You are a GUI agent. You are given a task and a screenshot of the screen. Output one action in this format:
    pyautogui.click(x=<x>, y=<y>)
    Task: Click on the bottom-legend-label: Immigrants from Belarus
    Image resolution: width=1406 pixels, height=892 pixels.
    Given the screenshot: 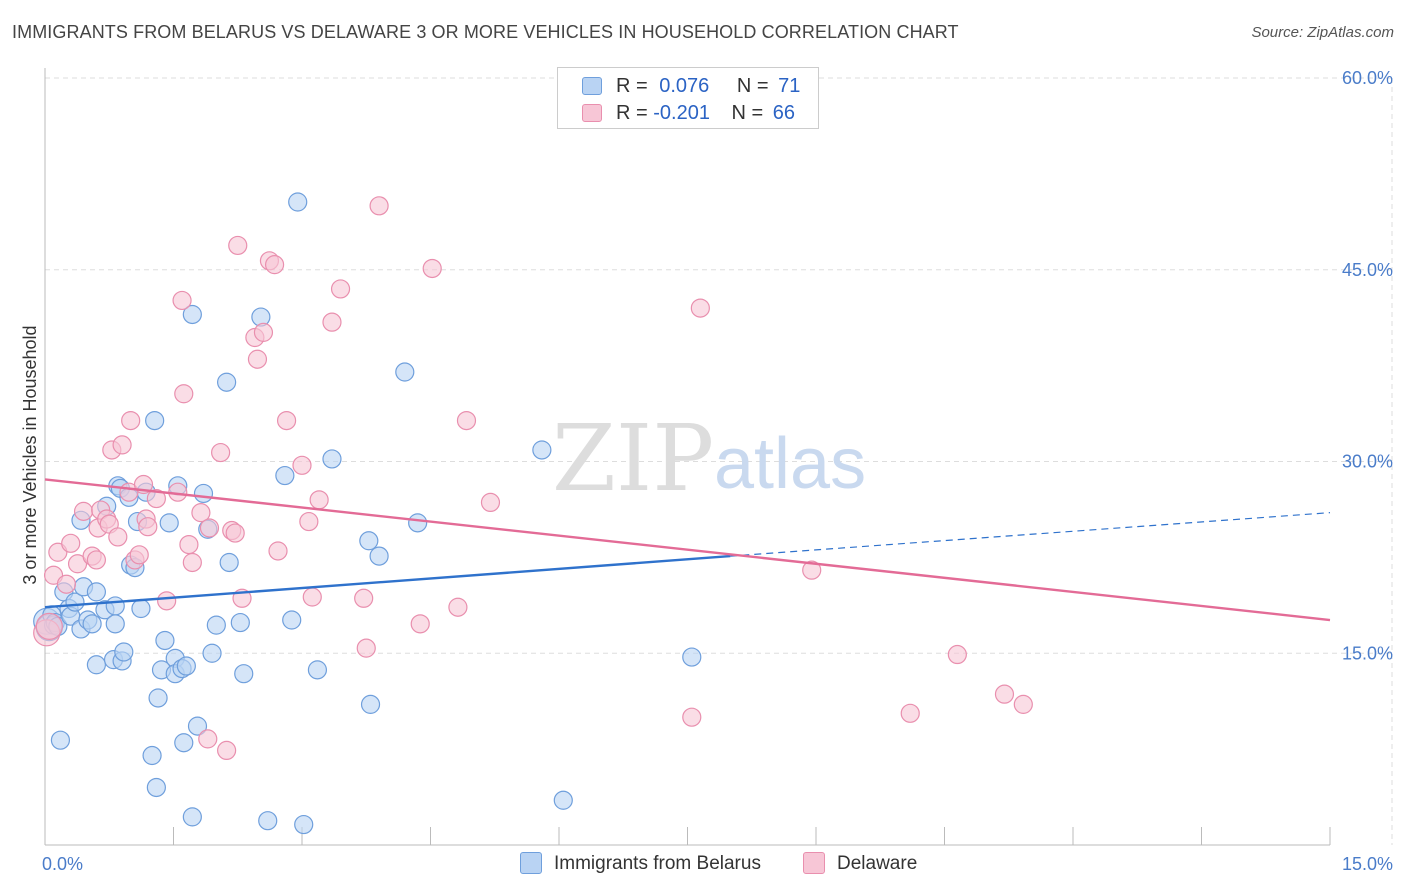 What is the action you would take?
    pyautogui.click(x=657, y=863)
    